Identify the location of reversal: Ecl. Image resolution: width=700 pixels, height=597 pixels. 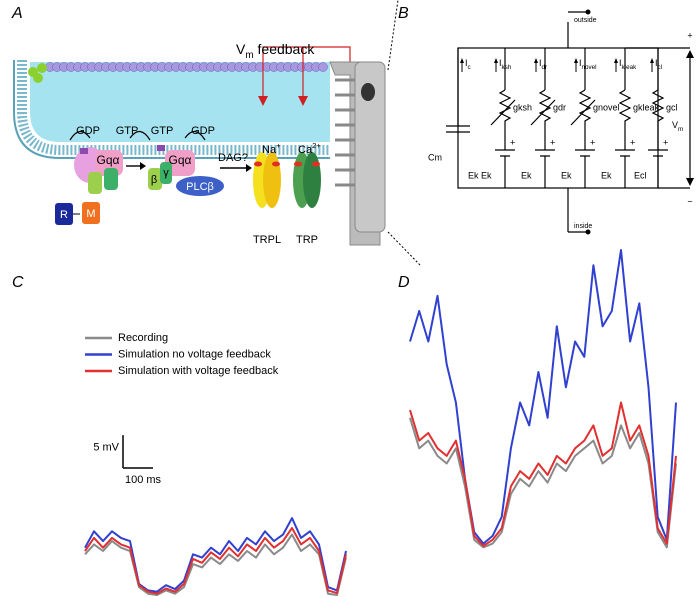
(640, 175).